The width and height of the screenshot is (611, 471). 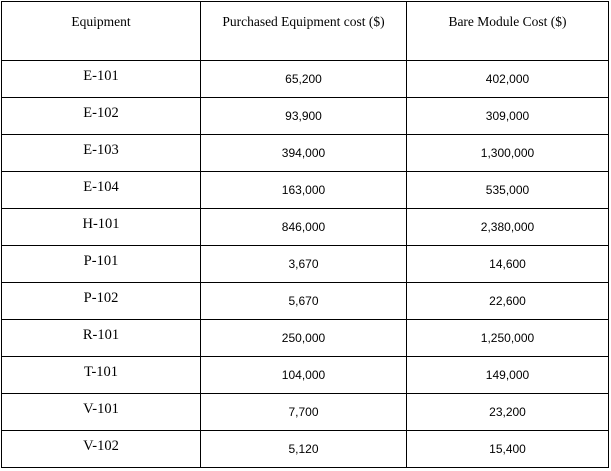 What do you see at coordinates (101, 227) in the screenshot?
I see `equipment-cell: H-101` at bounding box center [101, 227].